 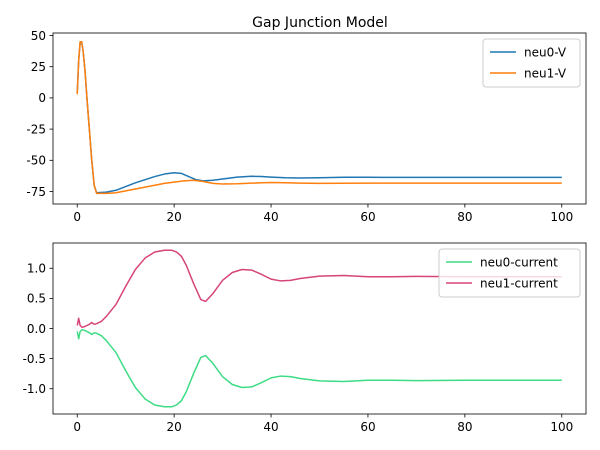 What do you see at coordinates (36, 192) in the screenshot?
I see `y-tick-label: -75` at bounding box center [36, 192].